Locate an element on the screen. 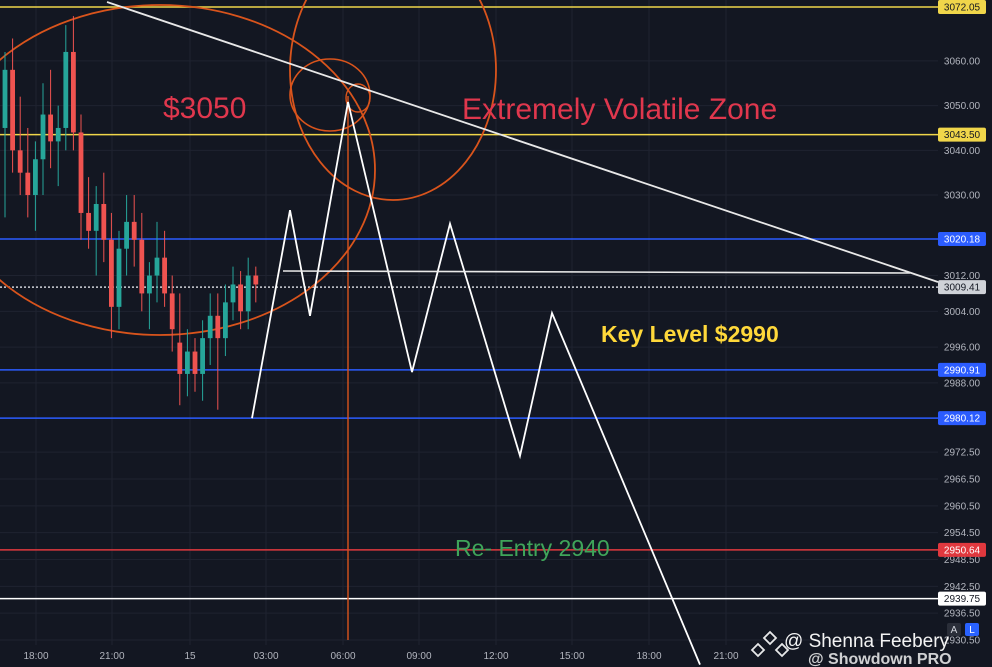  time-tick-1: 21:00 is located at coordinates (111, 656).